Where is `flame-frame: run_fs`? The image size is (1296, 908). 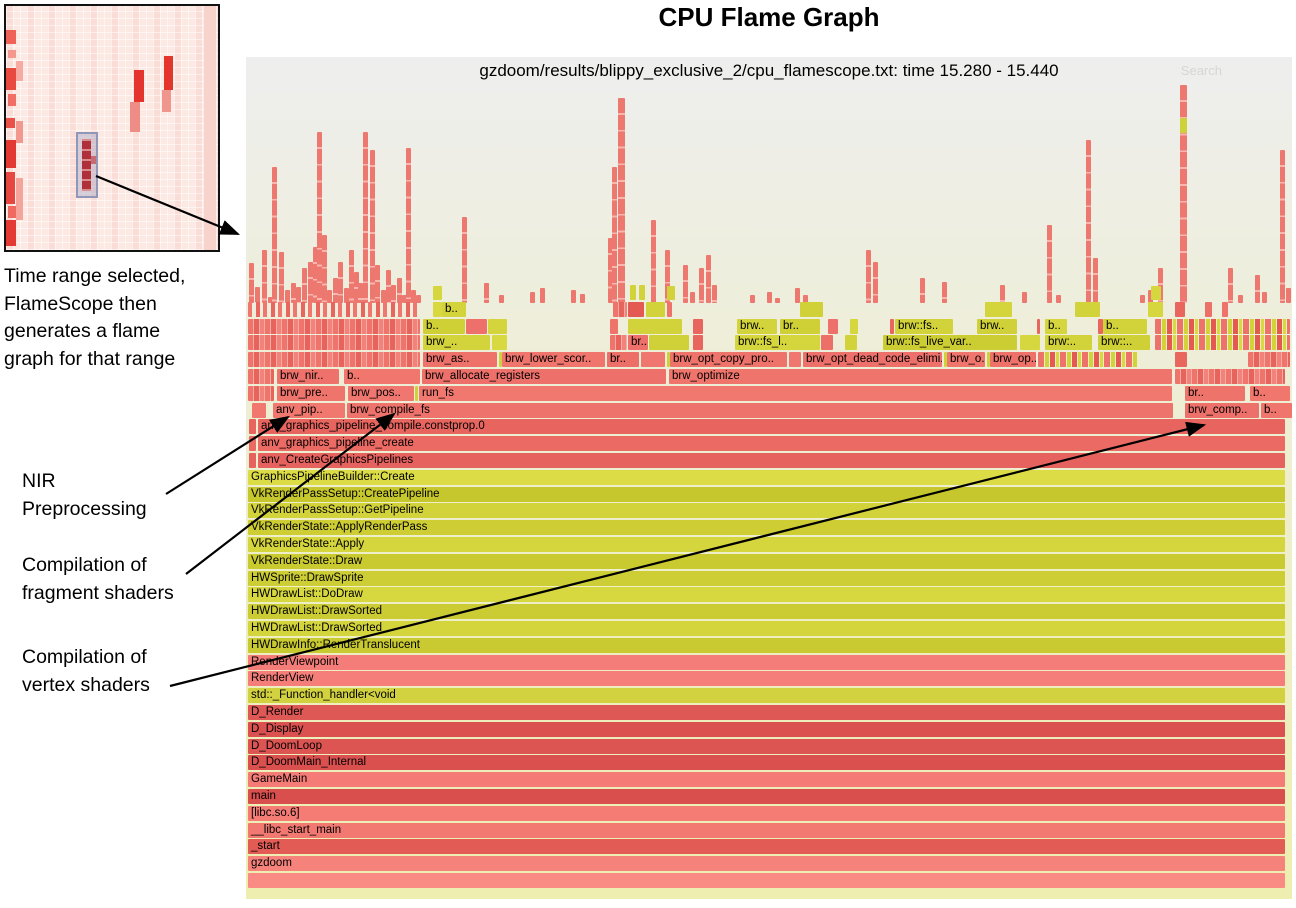 flame-frame: run_fs is located at coordinates (795, 393).